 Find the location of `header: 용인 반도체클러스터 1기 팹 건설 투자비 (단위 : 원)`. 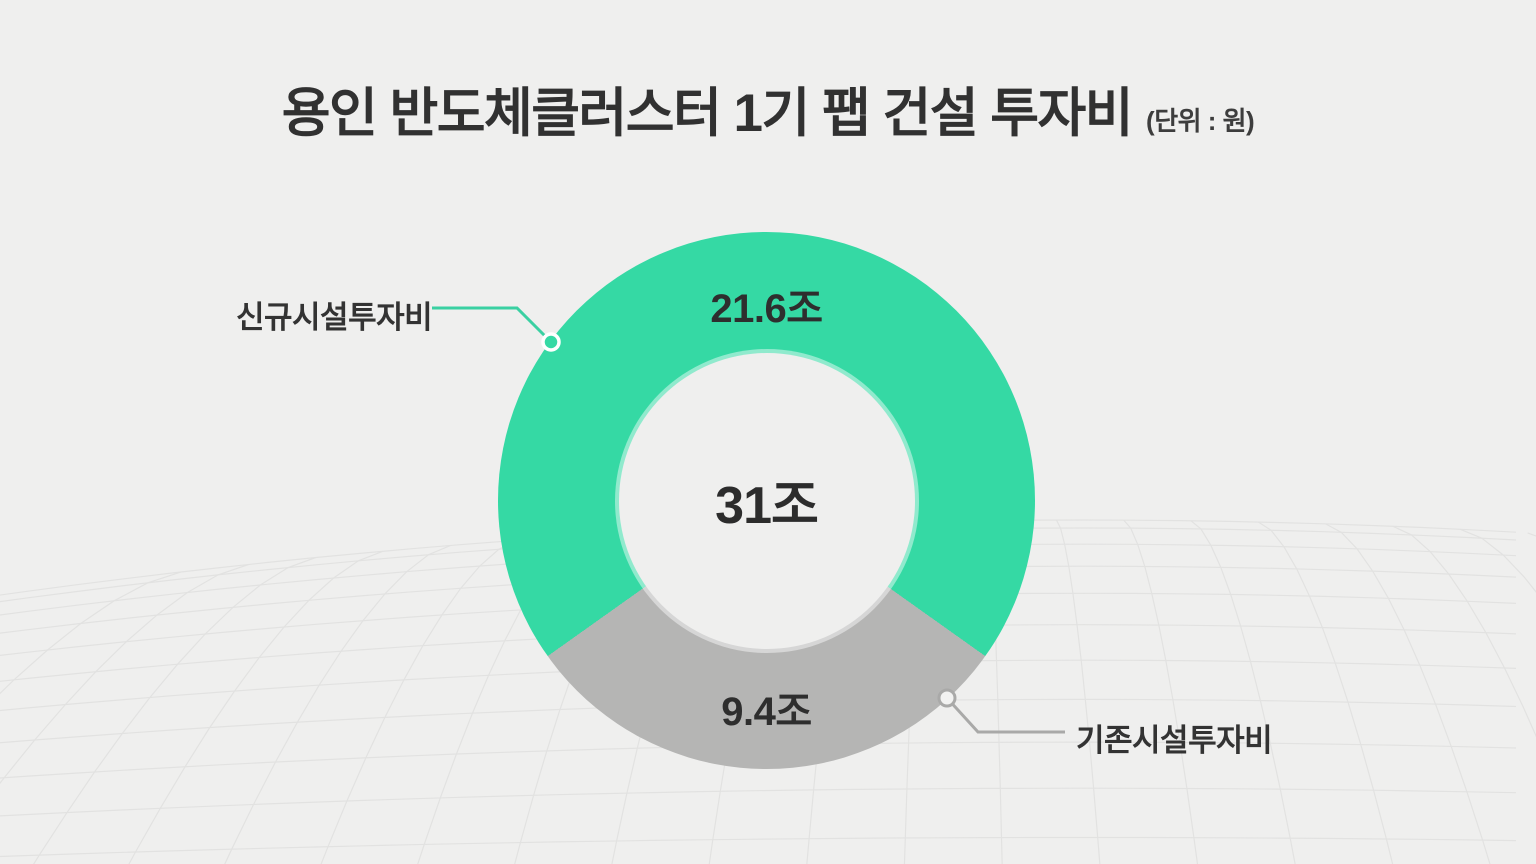

header: 용인 반도체클러스터 1기 팹 건설 투자비 (단위 : 원) is located at coordinates (768, 113).